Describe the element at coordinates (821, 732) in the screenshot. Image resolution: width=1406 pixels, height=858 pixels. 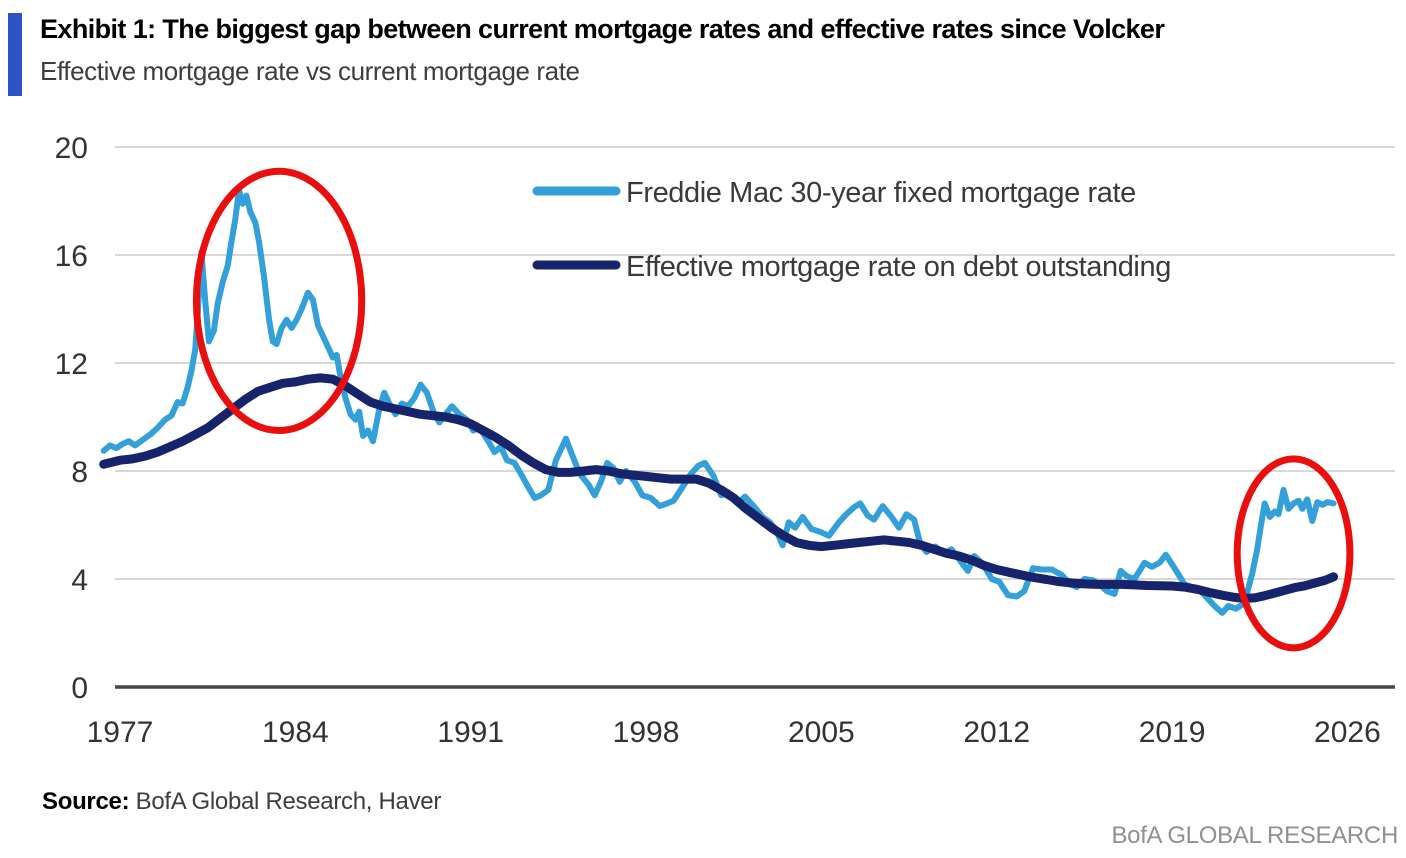
I see `x-tick-label-2005: 2005` at that location.